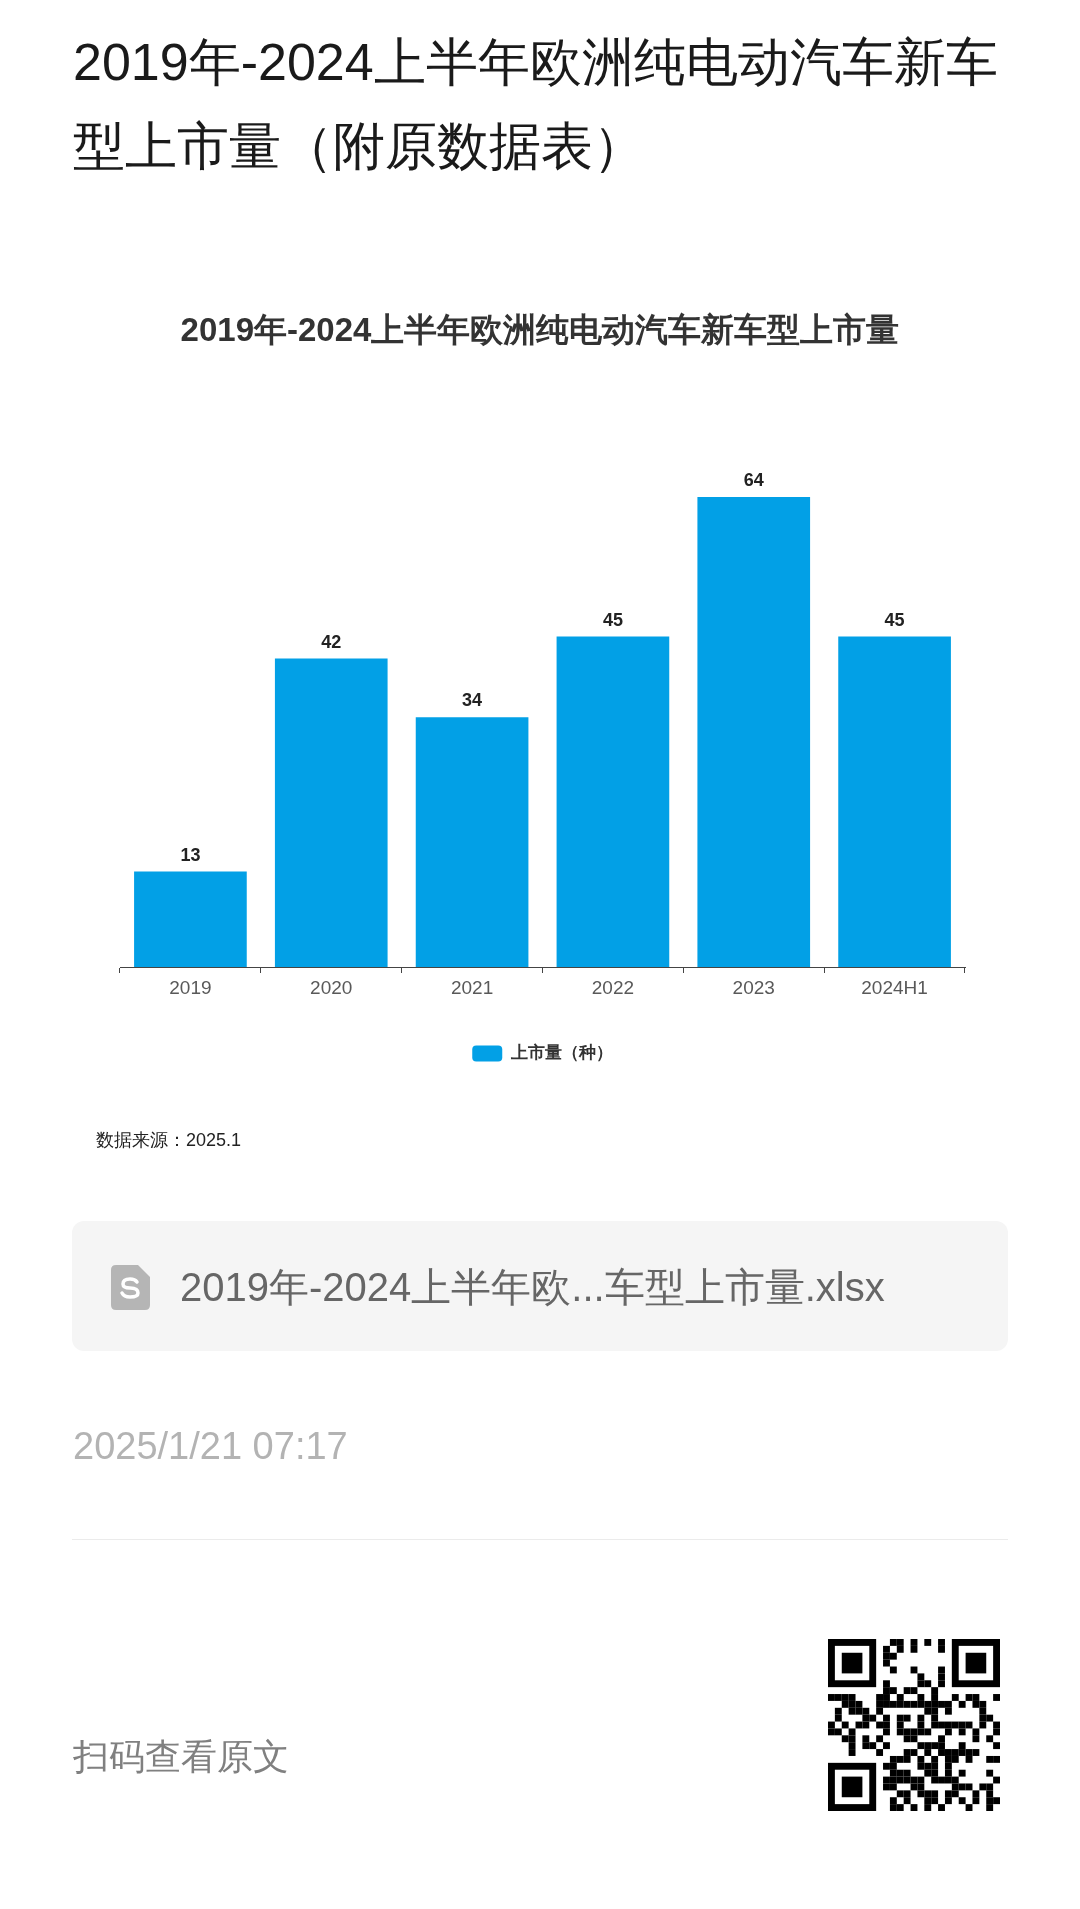  I want to click on chart-subtitle: 2019年-2024上半年欧洲纯电动汽车新车型上市量, so click(540, 330).